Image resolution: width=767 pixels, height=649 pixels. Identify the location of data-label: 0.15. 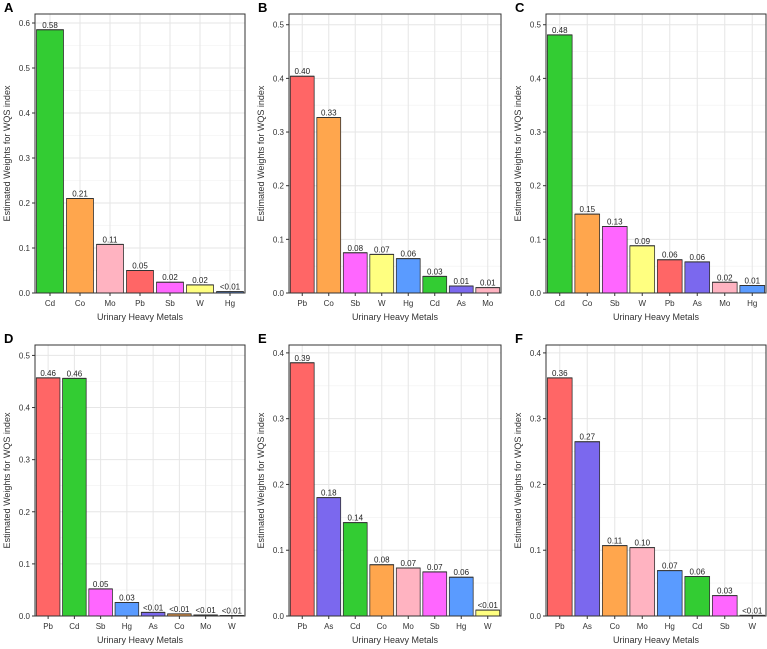
(587, 209).